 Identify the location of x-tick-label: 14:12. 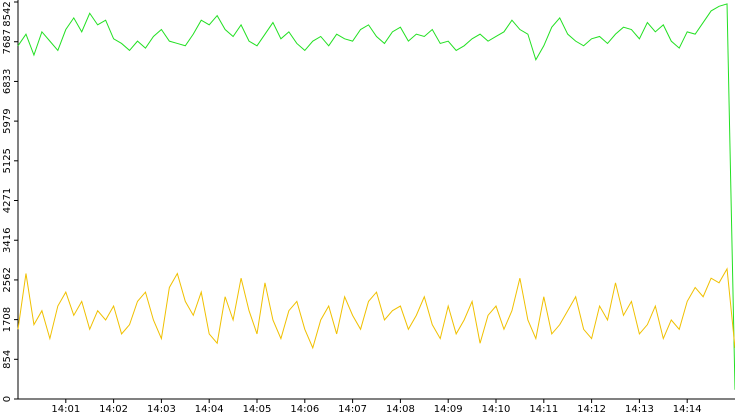
(591, 409).